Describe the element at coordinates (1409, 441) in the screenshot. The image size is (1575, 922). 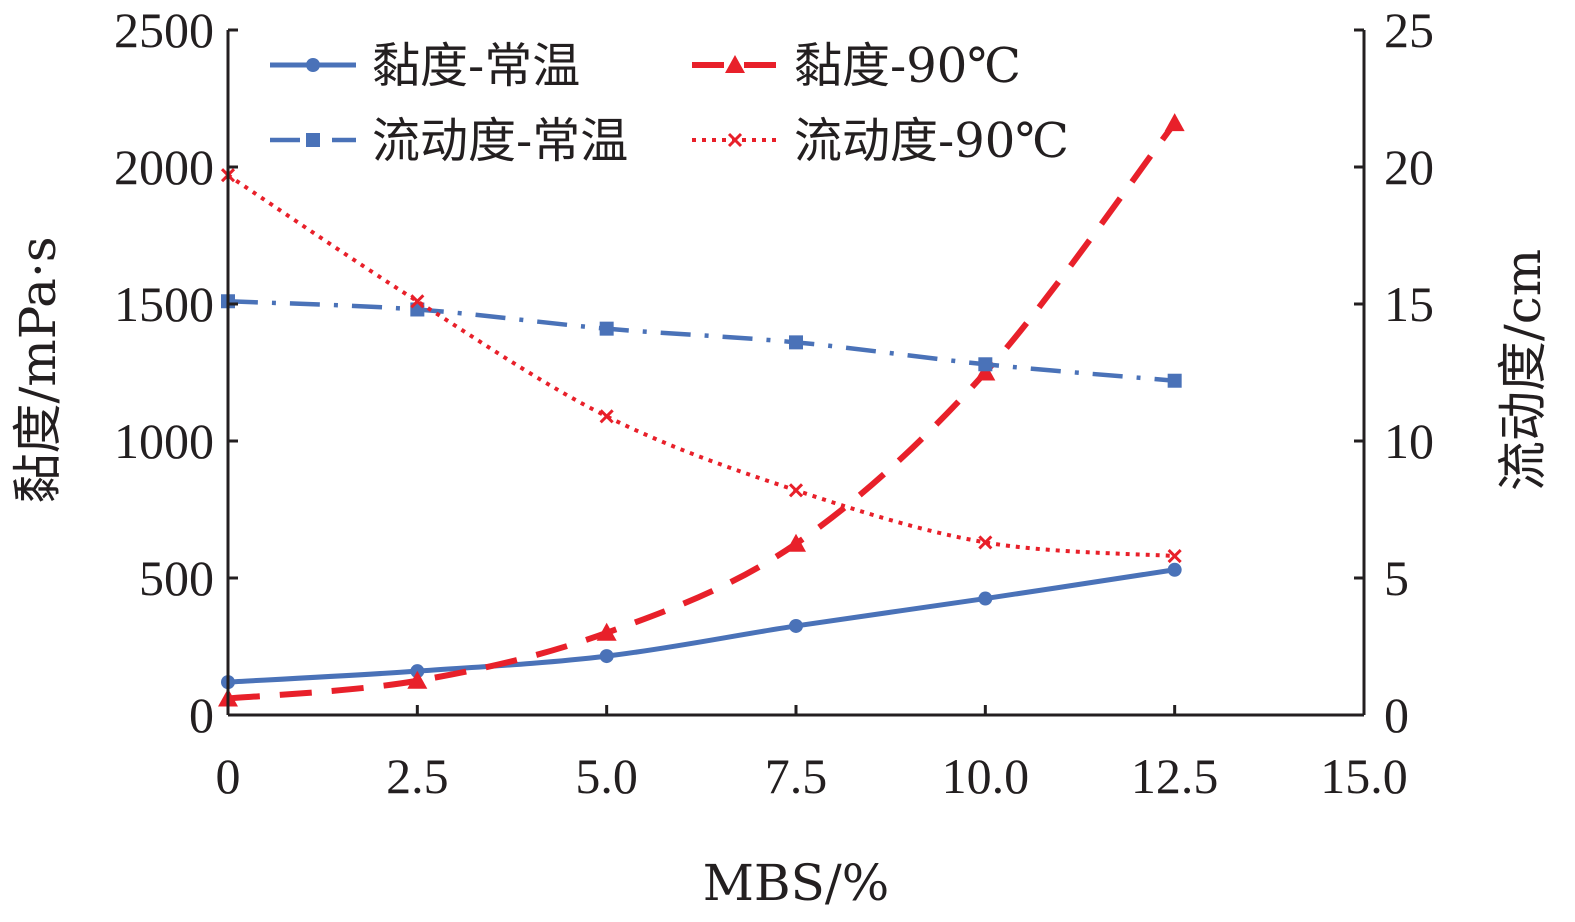
I see `y2-tick-label: 10` at that location.